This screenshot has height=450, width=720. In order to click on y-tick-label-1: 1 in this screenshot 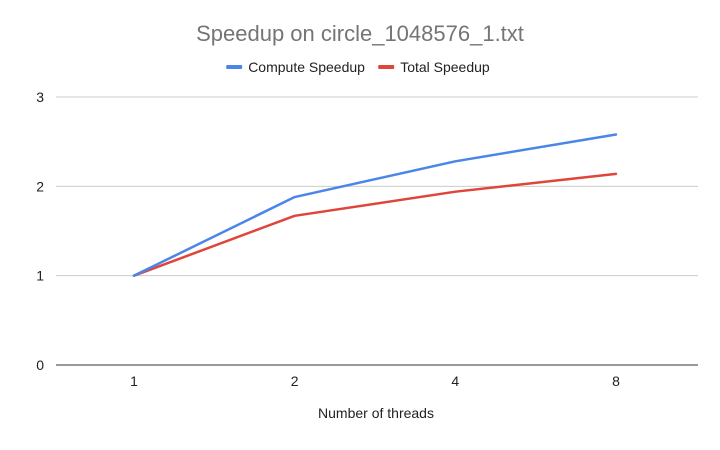, I will do `click(40, 276)`.